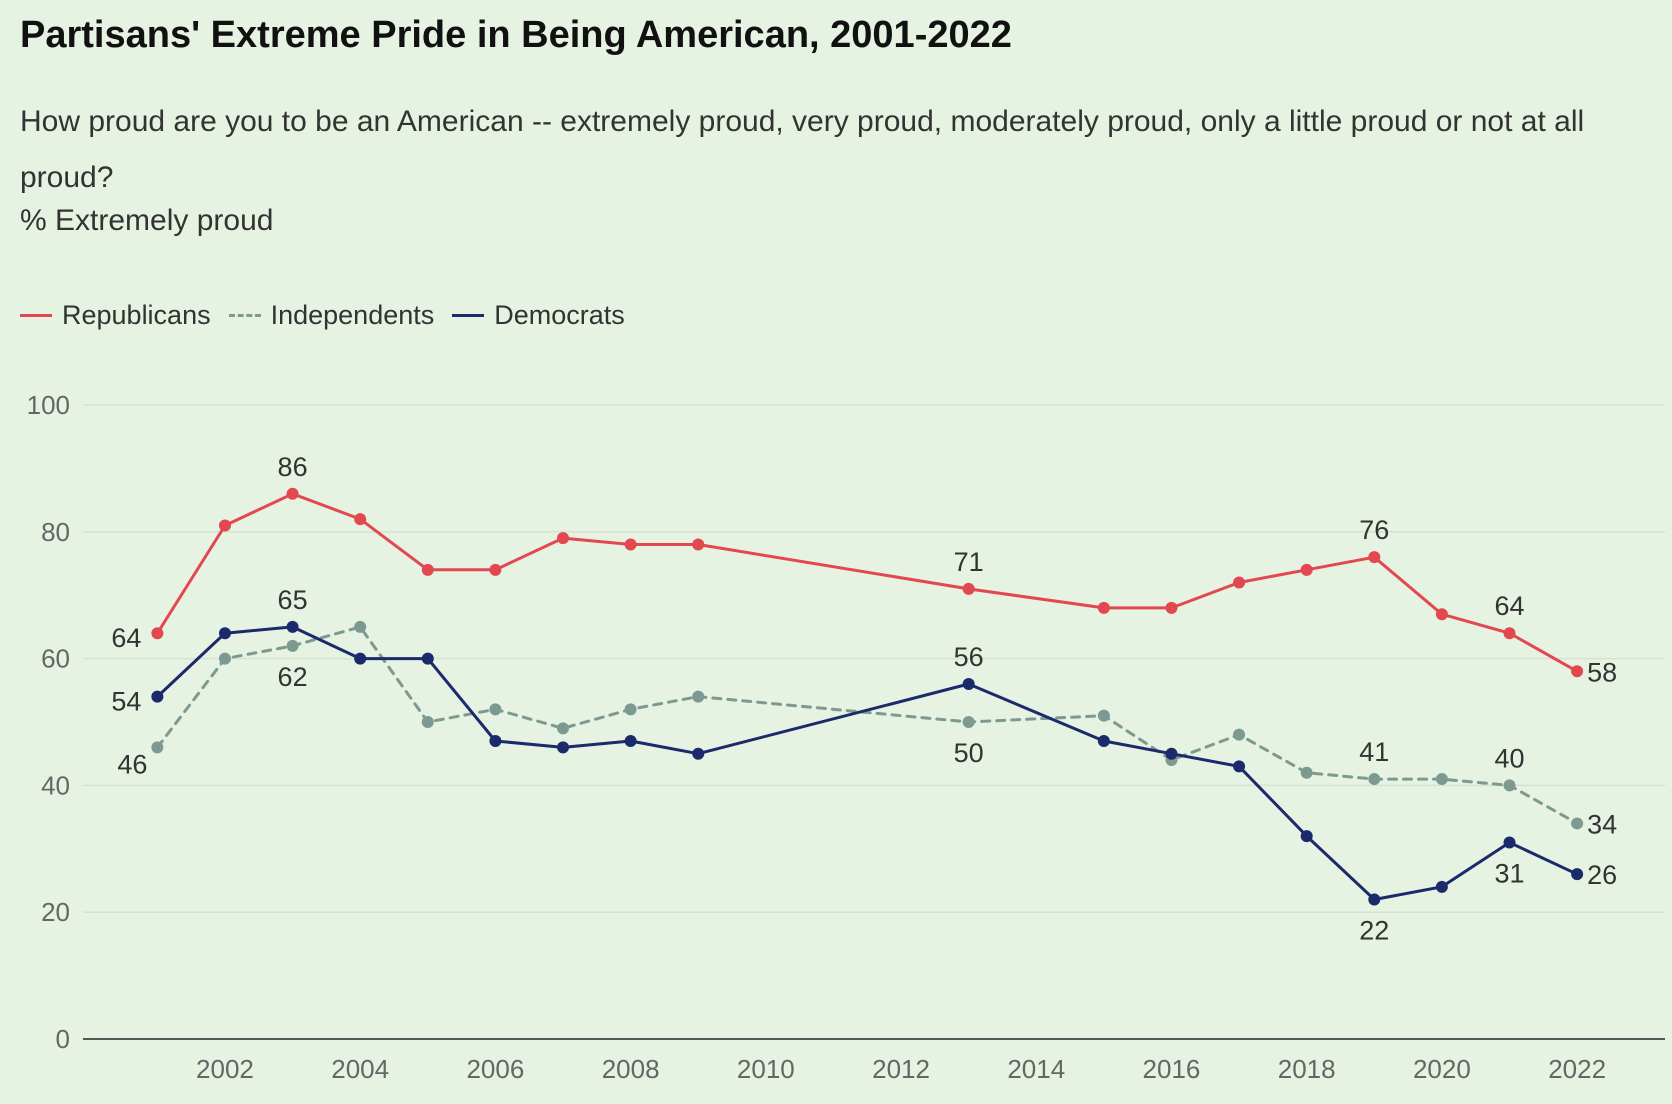 The image size is (1672, 1104). Describe the element at coordinates (698, 544) in the screenshot. I see `data-point-republicans-2009` at that location.